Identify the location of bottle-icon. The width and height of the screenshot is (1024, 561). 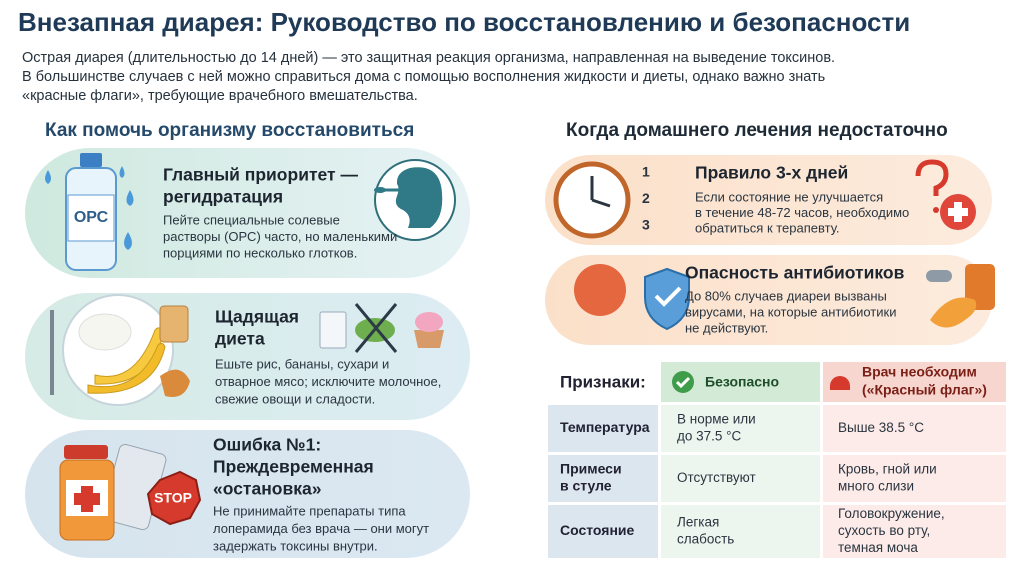
(89, 212).